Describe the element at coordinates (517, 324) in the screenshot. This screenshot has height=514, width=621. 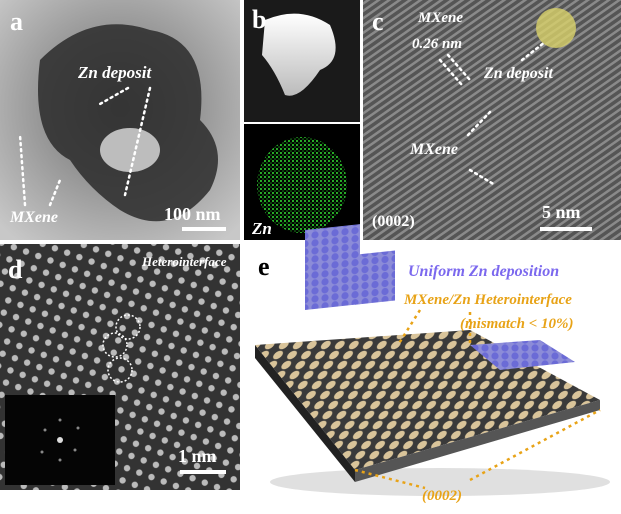
I see `annotation: (mismatch < 10%)` at that location.